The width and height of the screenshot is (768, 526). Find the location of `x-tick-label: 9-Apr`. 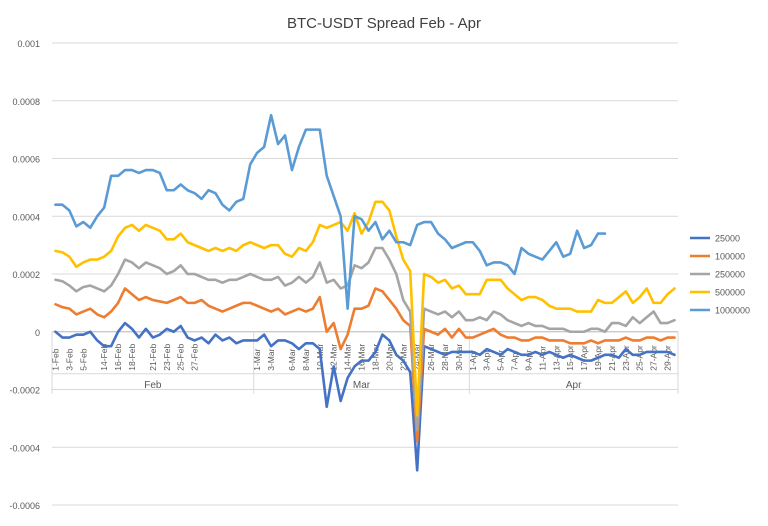

x-tick-label: 9-Apr is located at coordinates (528, 360).